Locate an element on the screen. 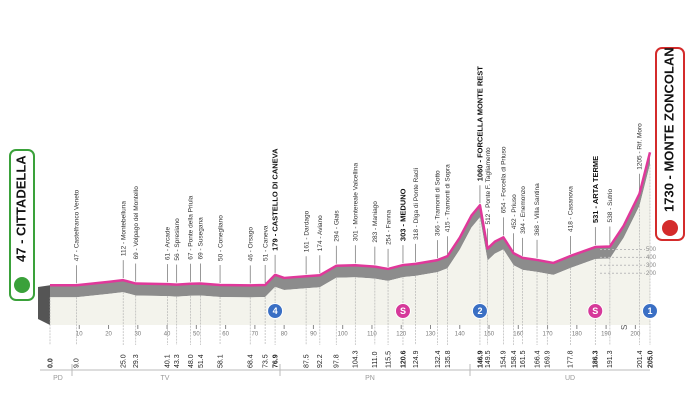 Image resolution: width=695 pixels, height=400 pixels. waypoint-label: 654 - Forcella di Priuso is located at coordinates (504, 179).